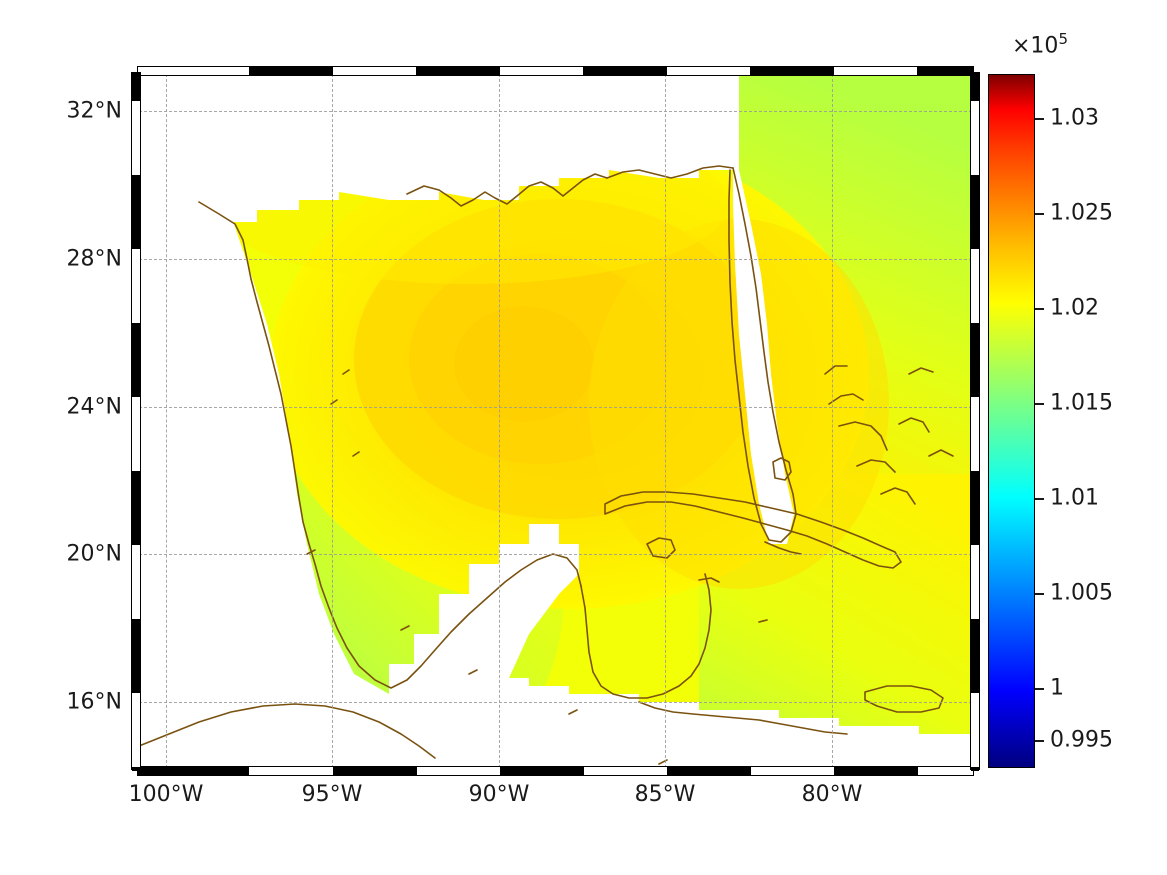 This screenshot has width=1167, height=875. I want to click on colorbar-exponent-label: ×10⁵, so click(1040, 44).